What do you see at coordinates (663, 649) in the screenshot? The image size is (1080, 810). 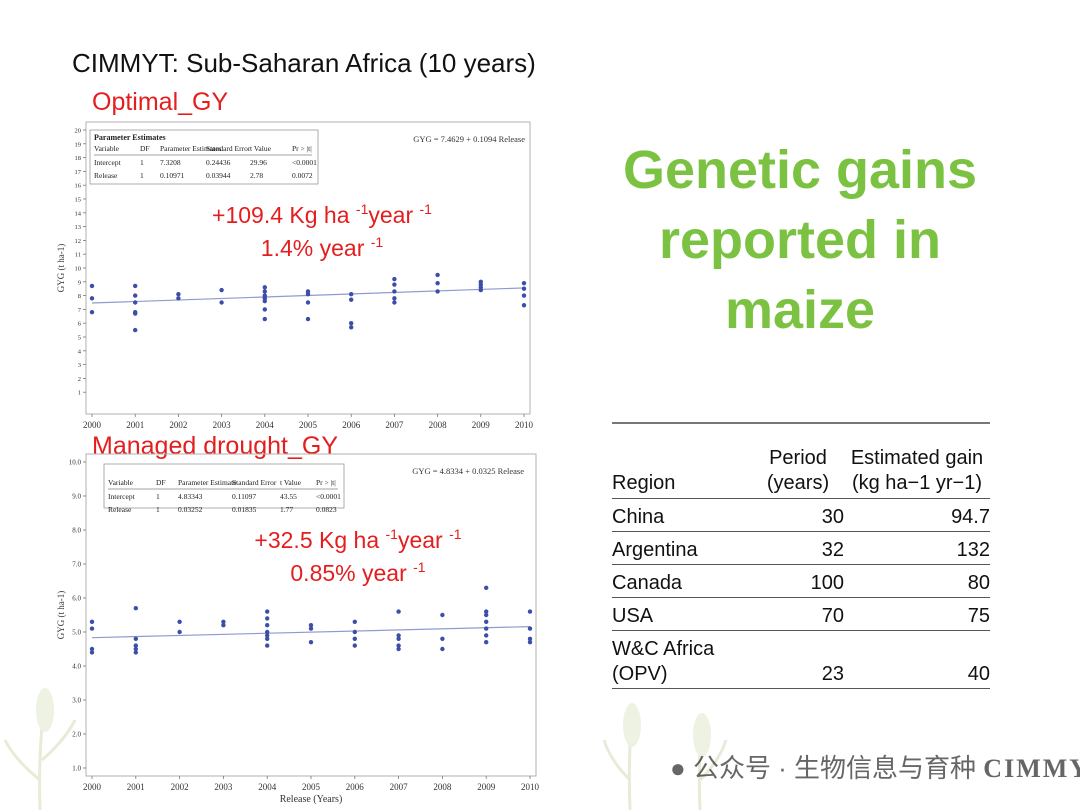 I see `region-cell-line-1: W&C Africa` at bounding box center [663, 649].